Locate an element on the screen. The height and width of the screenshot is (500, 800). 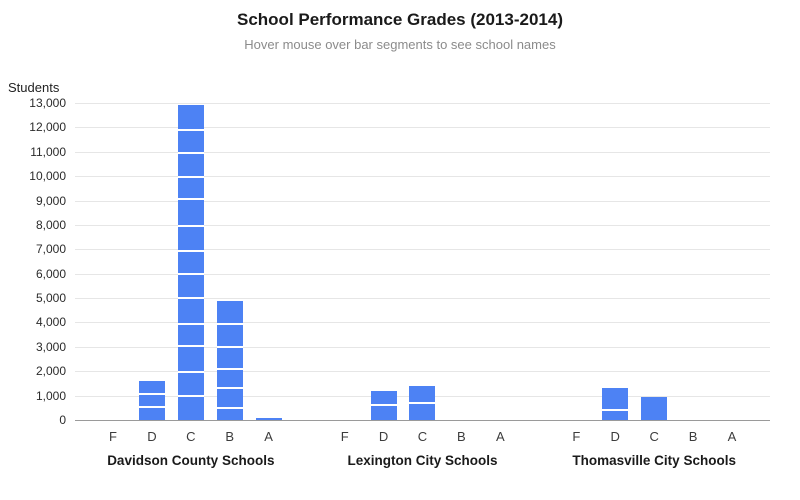
y-tick-label: 12,000 is located at coordinates (47, 127).